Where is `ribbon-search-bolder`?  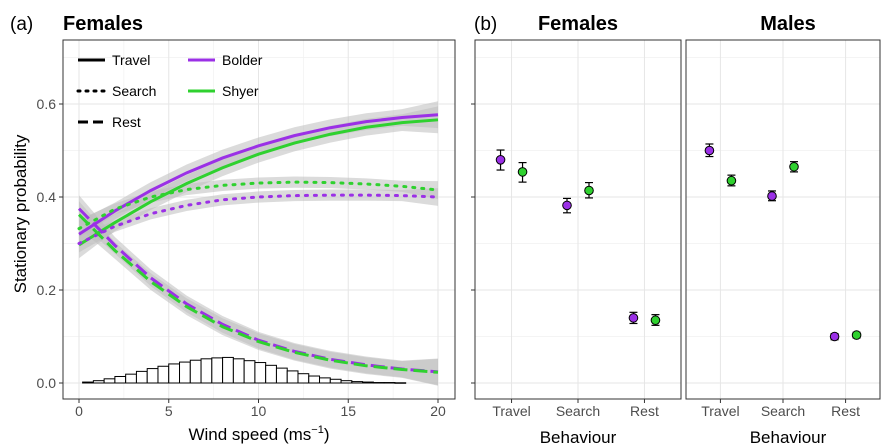 ribbon-search-bolder is located at coordinates (258, 220).